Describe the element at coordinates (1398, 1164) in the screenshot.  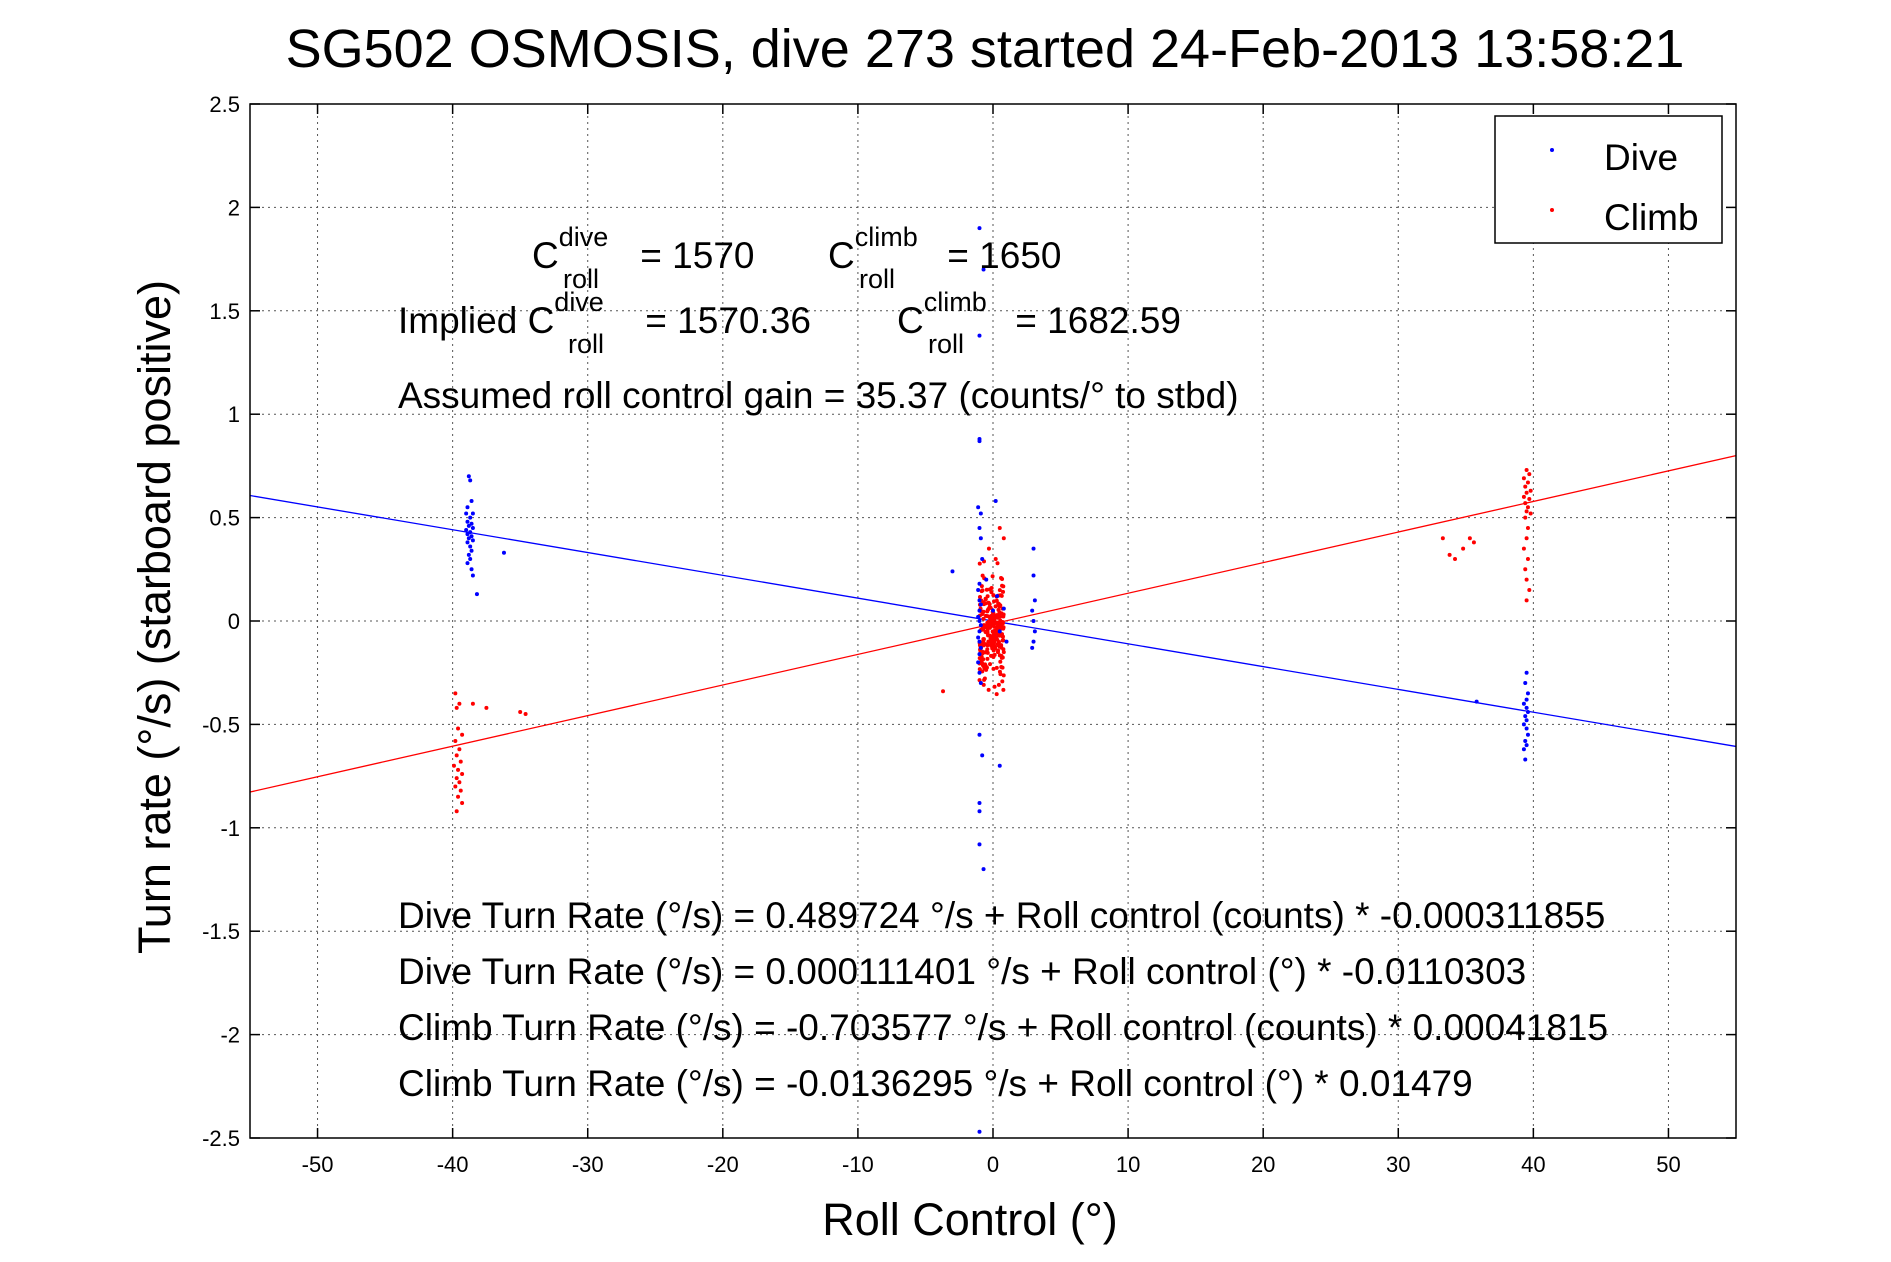
I see `x-tick-label: 30` at that location.